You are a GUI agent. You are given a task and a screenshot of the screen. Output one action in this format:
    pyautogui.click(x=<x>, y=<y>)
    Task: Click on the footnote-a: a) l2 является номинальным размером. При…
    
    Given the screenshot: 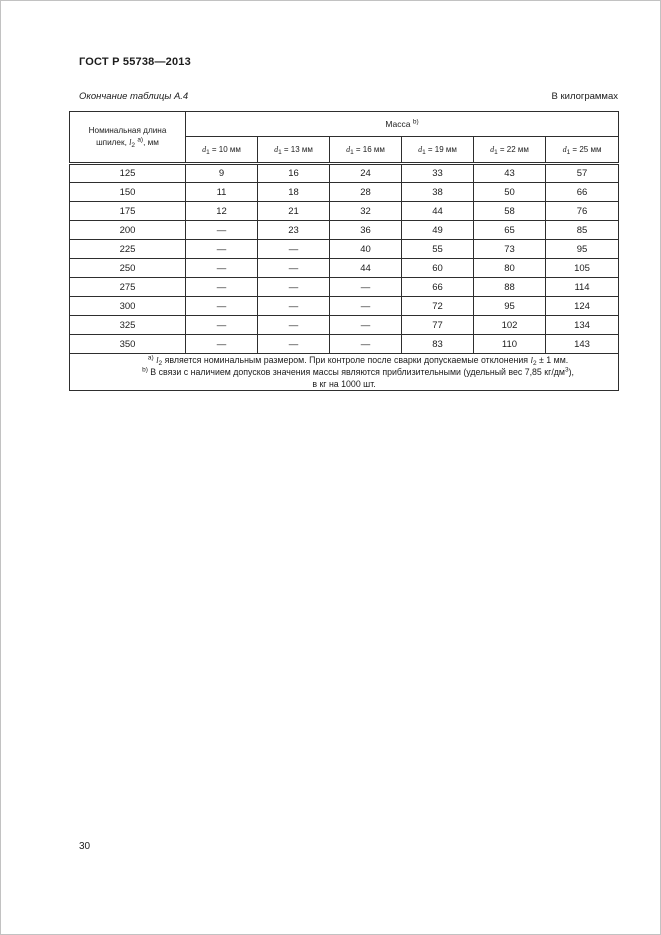 What is the action you would take?
    pyautogui.click(x=358, y=360)
    